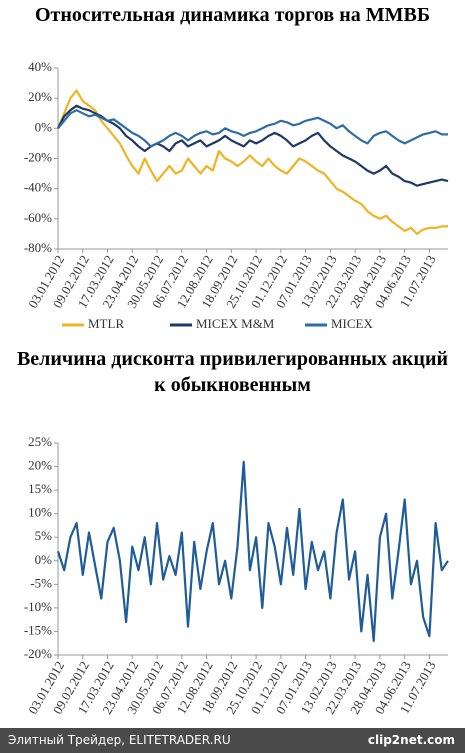 This screenshot has height=753, width=465. What do you see at coordinates (352, 323) in the screenshot?
I see `legend-label: MICEX` at bounding box center [352, 323].